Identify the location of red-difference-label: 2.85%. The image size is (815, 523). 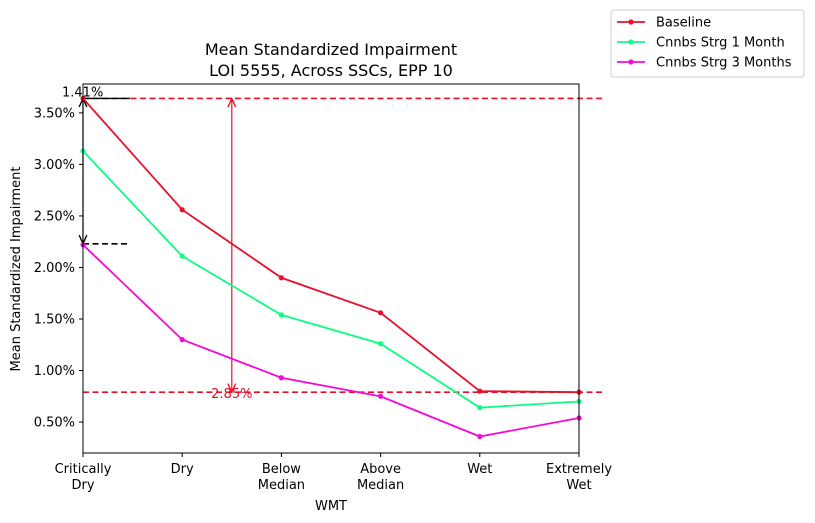
(231, 394).